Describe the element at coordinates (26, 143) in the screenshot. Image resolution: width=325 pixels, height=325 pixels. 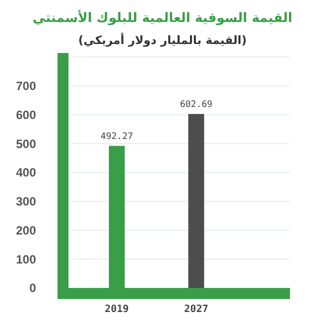
I see `y-tick-label: 500` at that location.